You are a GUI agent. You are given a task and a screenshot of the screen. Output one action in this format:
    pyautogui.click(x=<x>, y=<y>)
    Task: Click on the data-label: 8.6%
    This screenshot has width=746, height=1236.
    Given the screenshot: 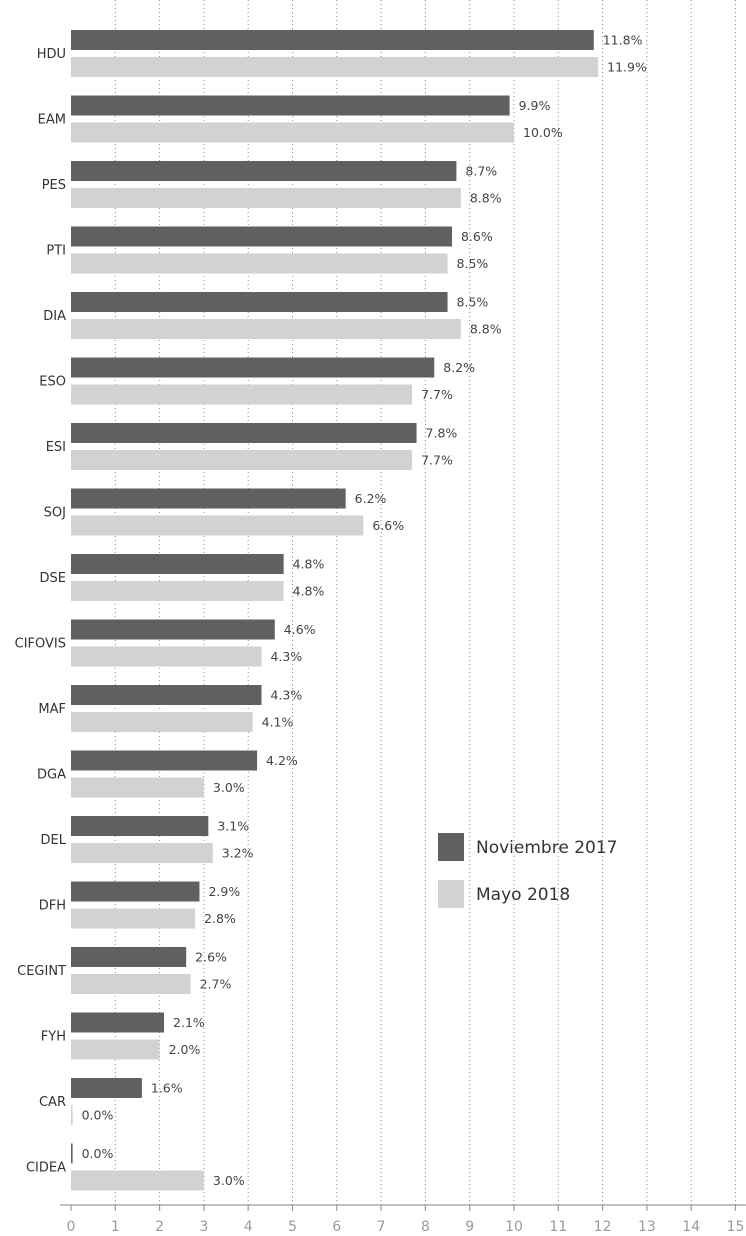 What is the action you would take?
    pyautogui.click(x=477, y=236)
    